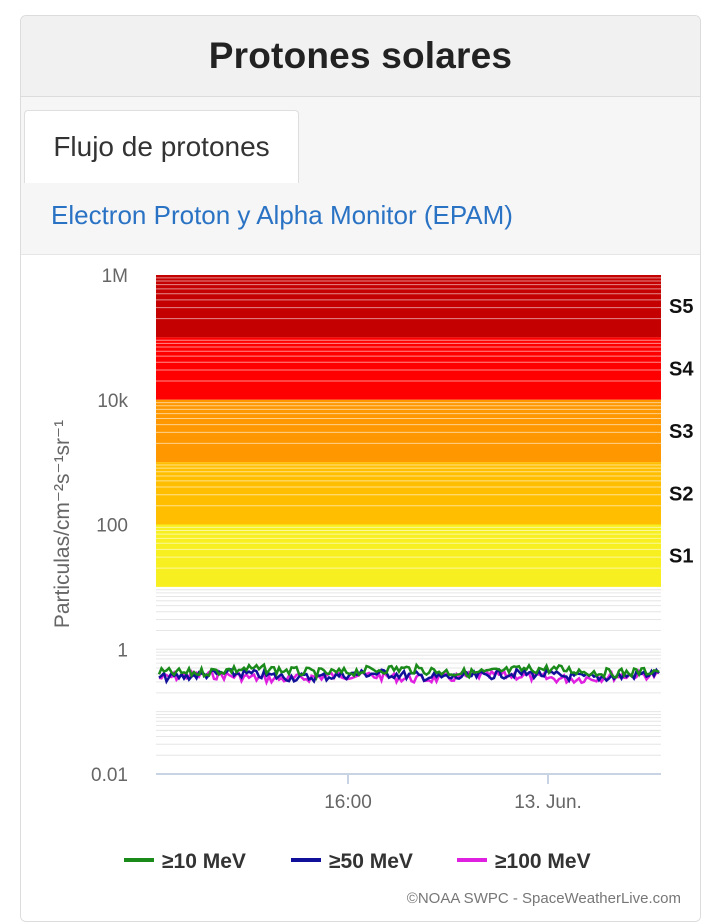 The width and height of the screenshot is (720, 922). Describe the element at coordinates (360, 140) in the screenshot. I see `tab-bar: Flujo de protones` at that location.